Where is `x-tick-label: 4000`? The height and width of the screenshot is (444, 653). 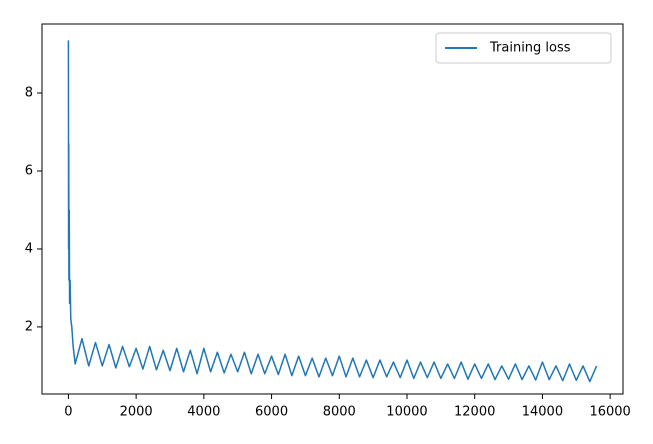
x-tick-label: 4000 is located at coordinates (203, 412).